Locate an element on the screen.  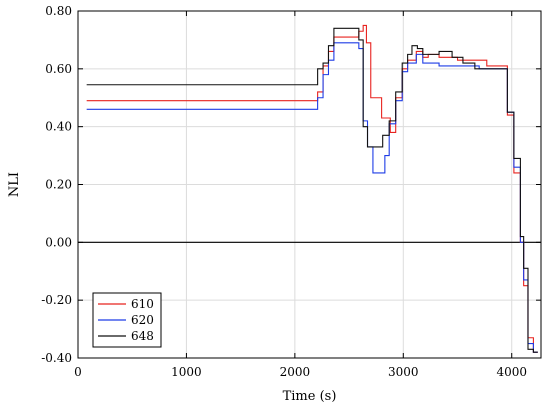
y-tick-label: -0.40 is located at coordinates (56, 358).